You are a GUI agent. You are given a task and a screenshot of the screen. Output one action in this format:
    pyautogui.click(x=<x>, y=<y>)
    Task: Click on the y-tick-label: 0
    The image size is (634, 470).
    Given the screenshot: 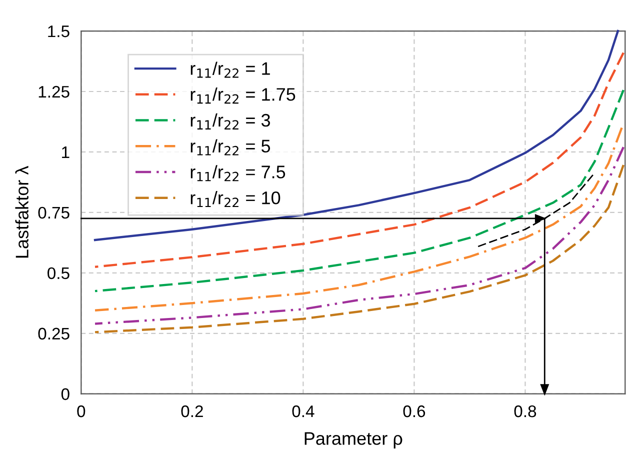 What is the action you would take?
    pyautogui.click(x=65, y=394)
    